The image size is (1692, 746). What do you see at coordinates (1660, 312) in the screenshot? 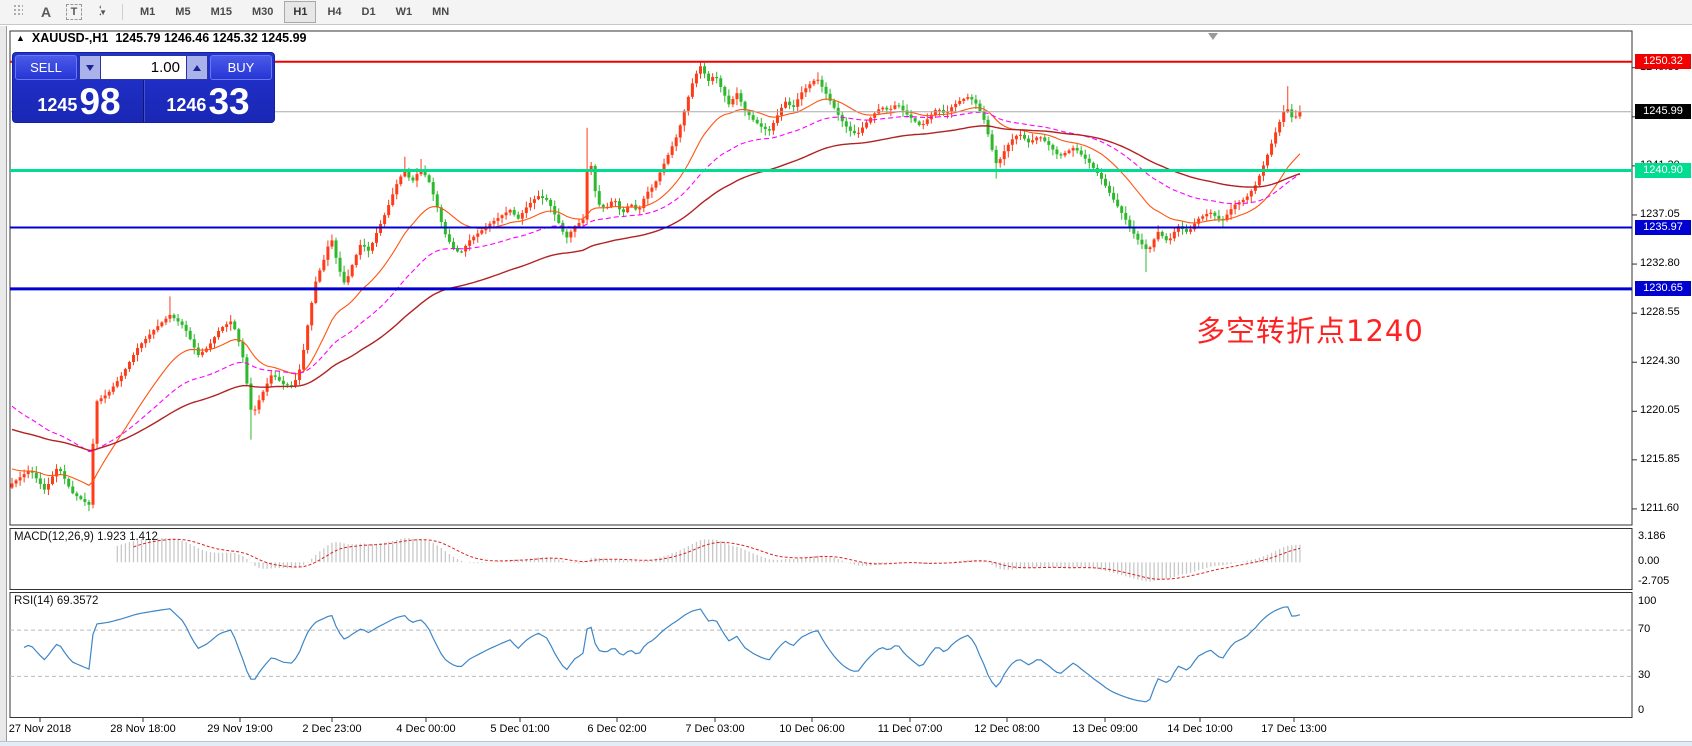
I see `price-axis-tick-label: 1228.55` at bounding box center [1660, 312].